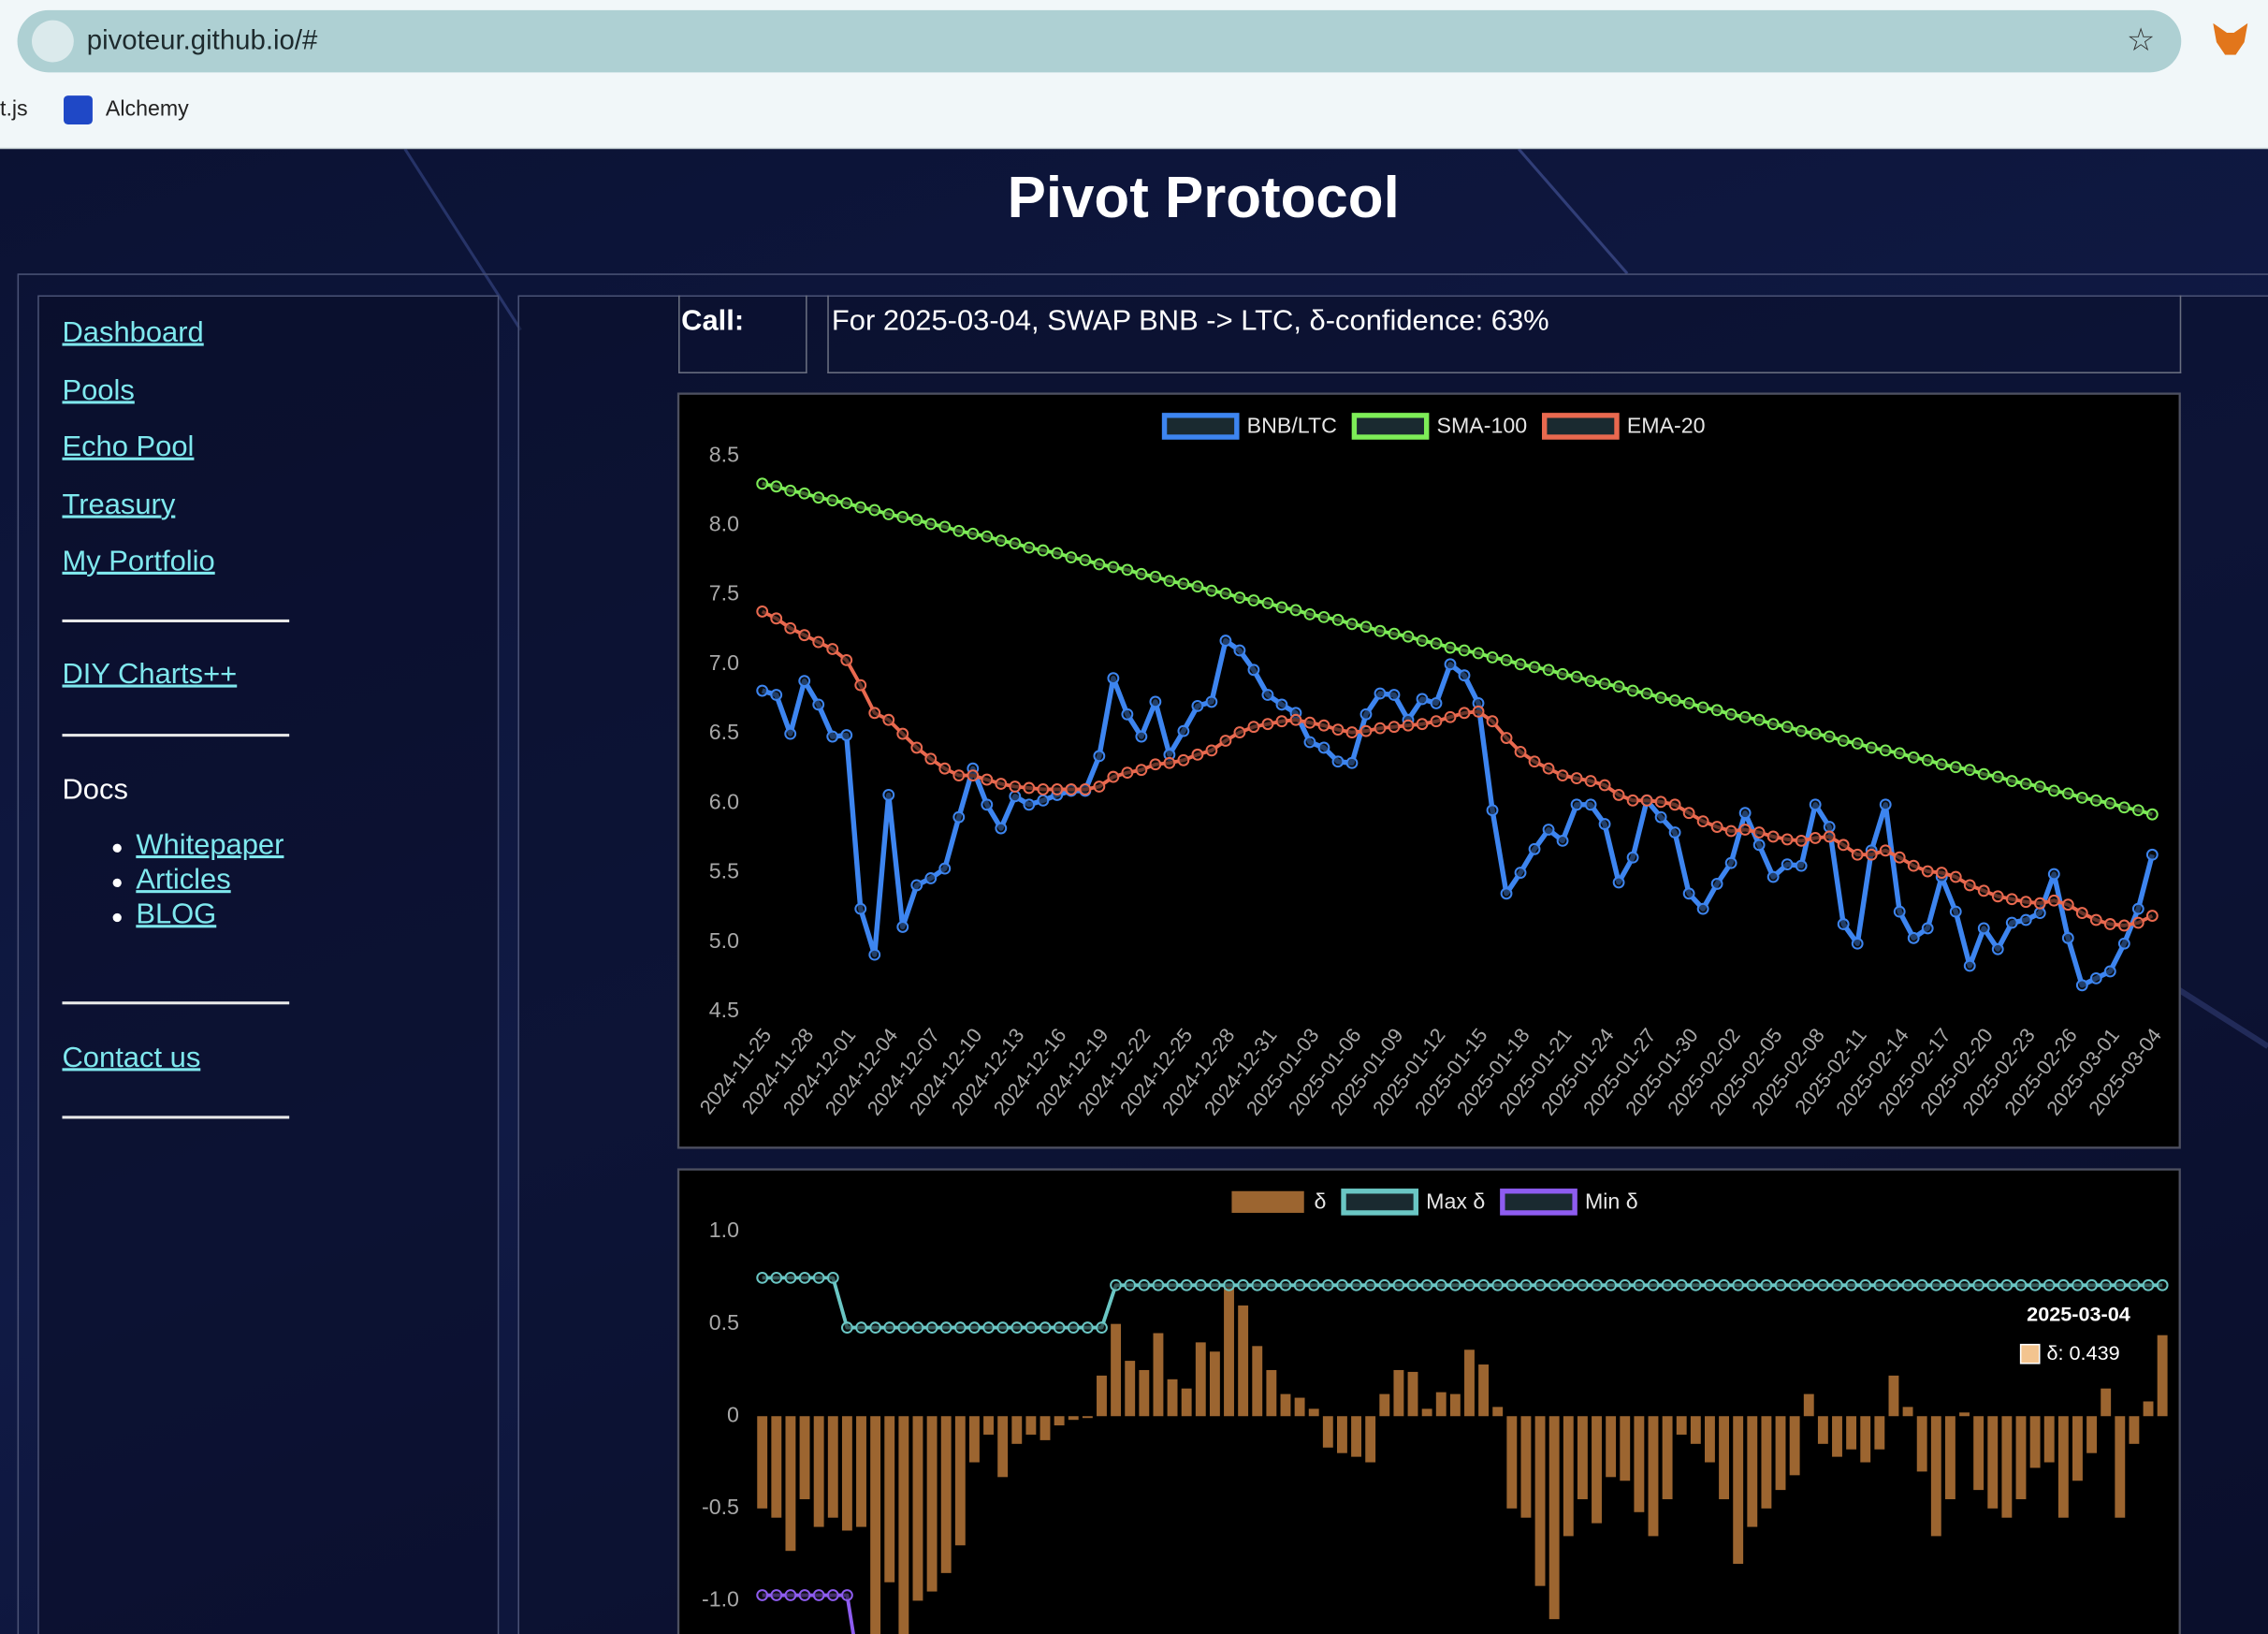  What do you see at coordinates (724, 732) in the screenshot?
I see `y-tick-label: 6.5` at bounding box center [724, 732].